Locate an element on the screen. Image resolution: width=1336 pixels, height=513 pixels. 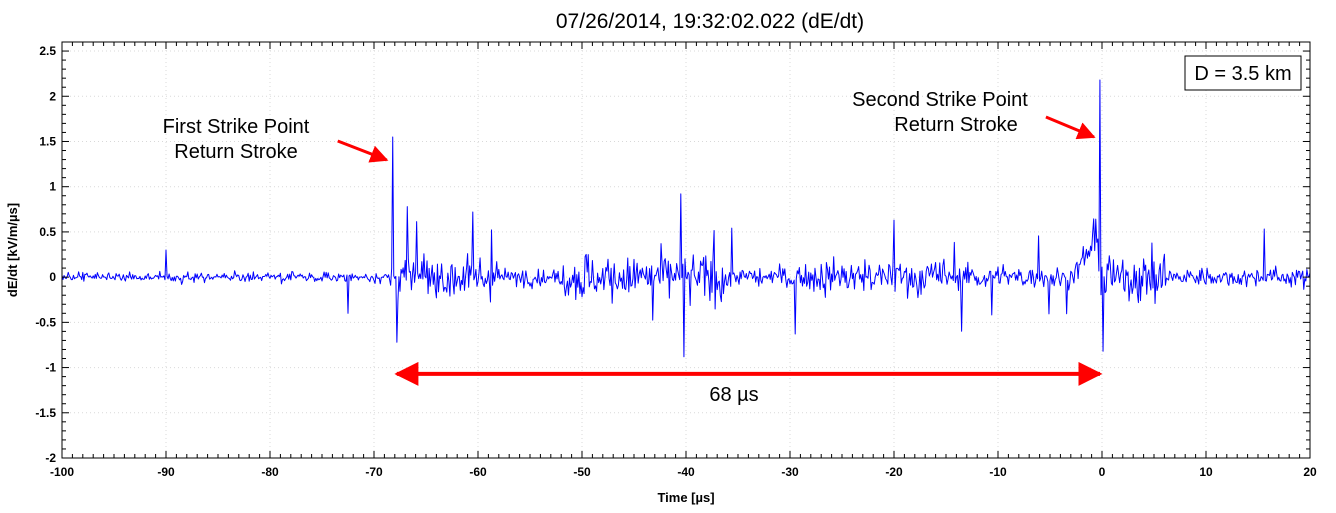
second-strike-pointer-arrow is located at coordinates (1070, 127).